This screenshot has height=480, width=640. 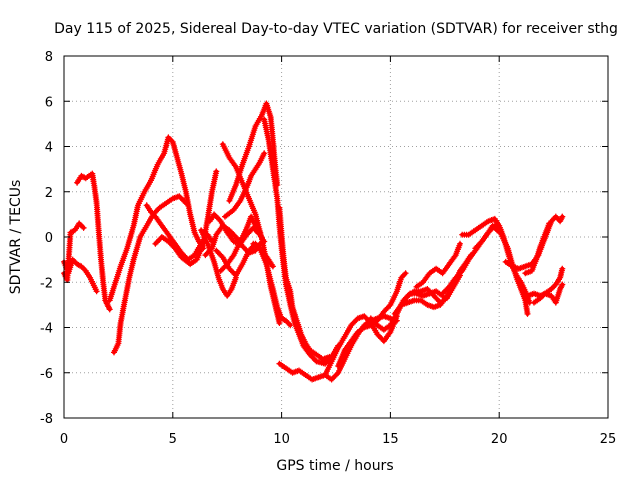 What do you see at coordinates (46, 329) in the screenshot?
I see `y-tick-label: -4` at bounding box center [46, 329].